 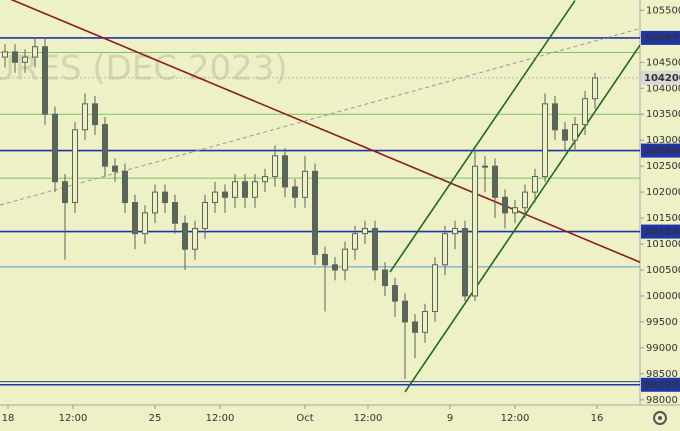 I want to click on price-label: 101240, so click(x=662, y=232).